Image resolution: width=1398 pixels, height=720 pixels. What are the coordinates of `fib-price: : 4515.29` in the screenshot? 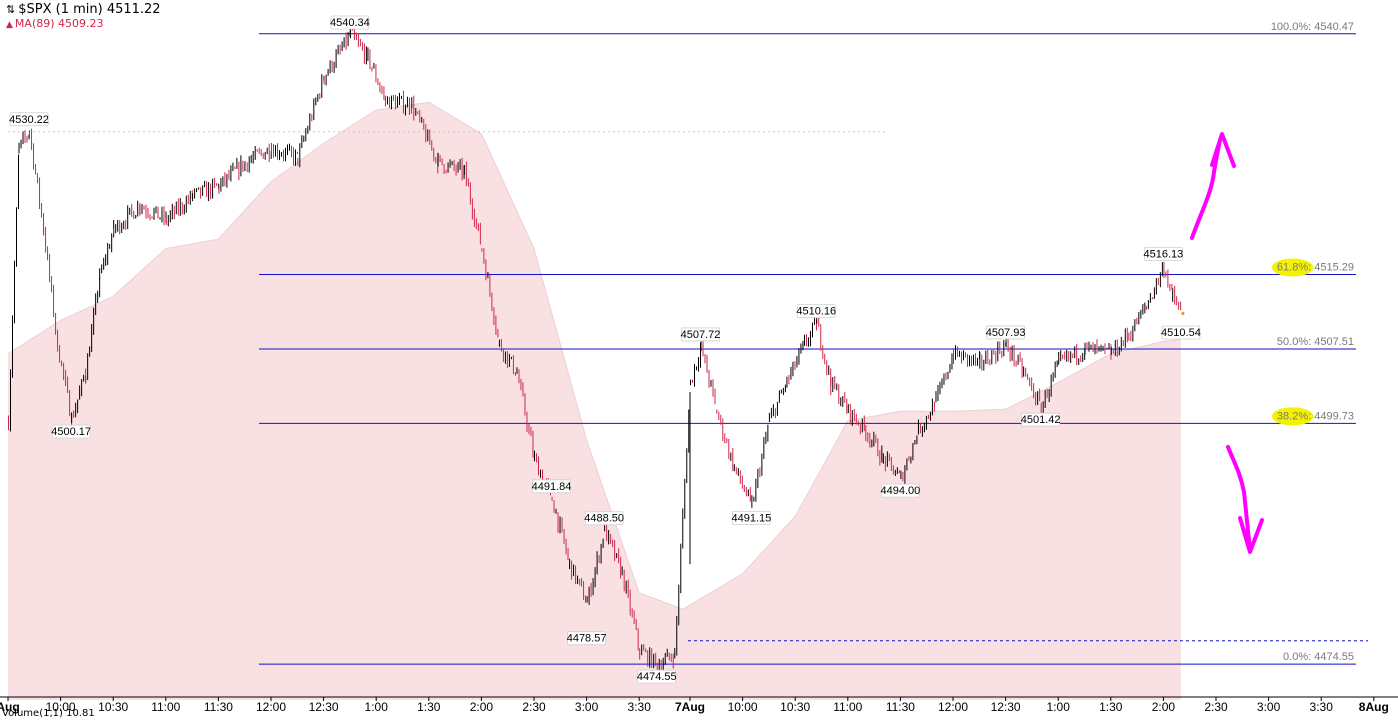 It's located at (1331, 268).